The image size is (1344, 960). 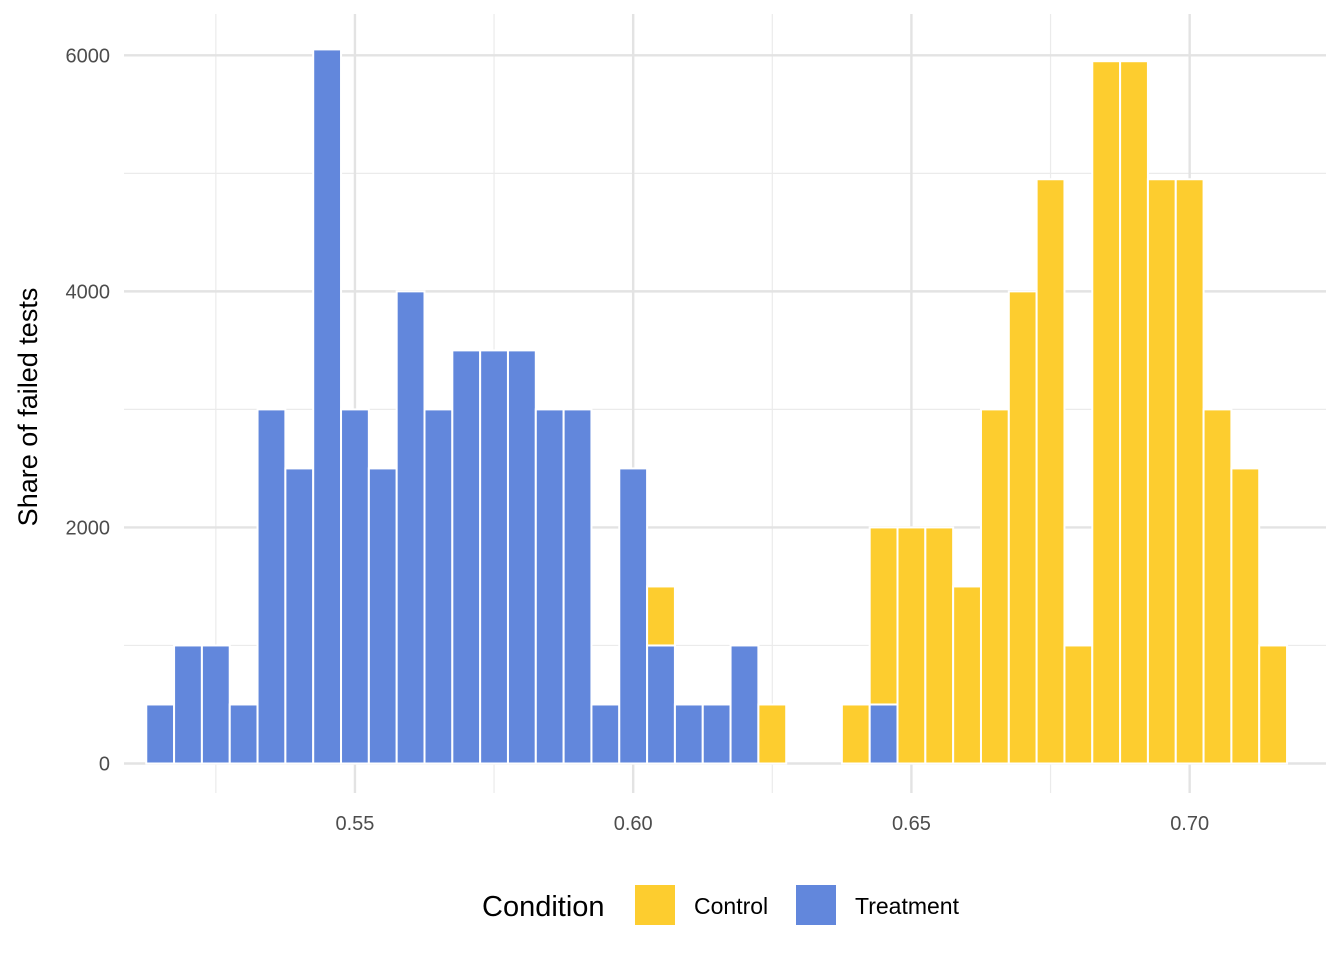 What do you see at coordinates (655, 905) in the screenshot?
I see `legend-swatch-control` at bounding box center [655, 905].